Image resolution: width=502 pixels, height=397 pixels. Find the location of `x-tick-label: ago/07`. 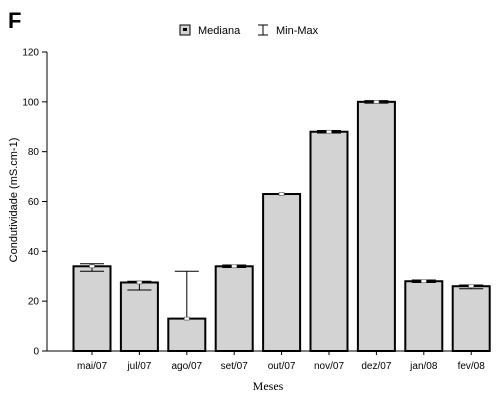

x-tick-label: ago/07 is located at coordinates (187, 366).